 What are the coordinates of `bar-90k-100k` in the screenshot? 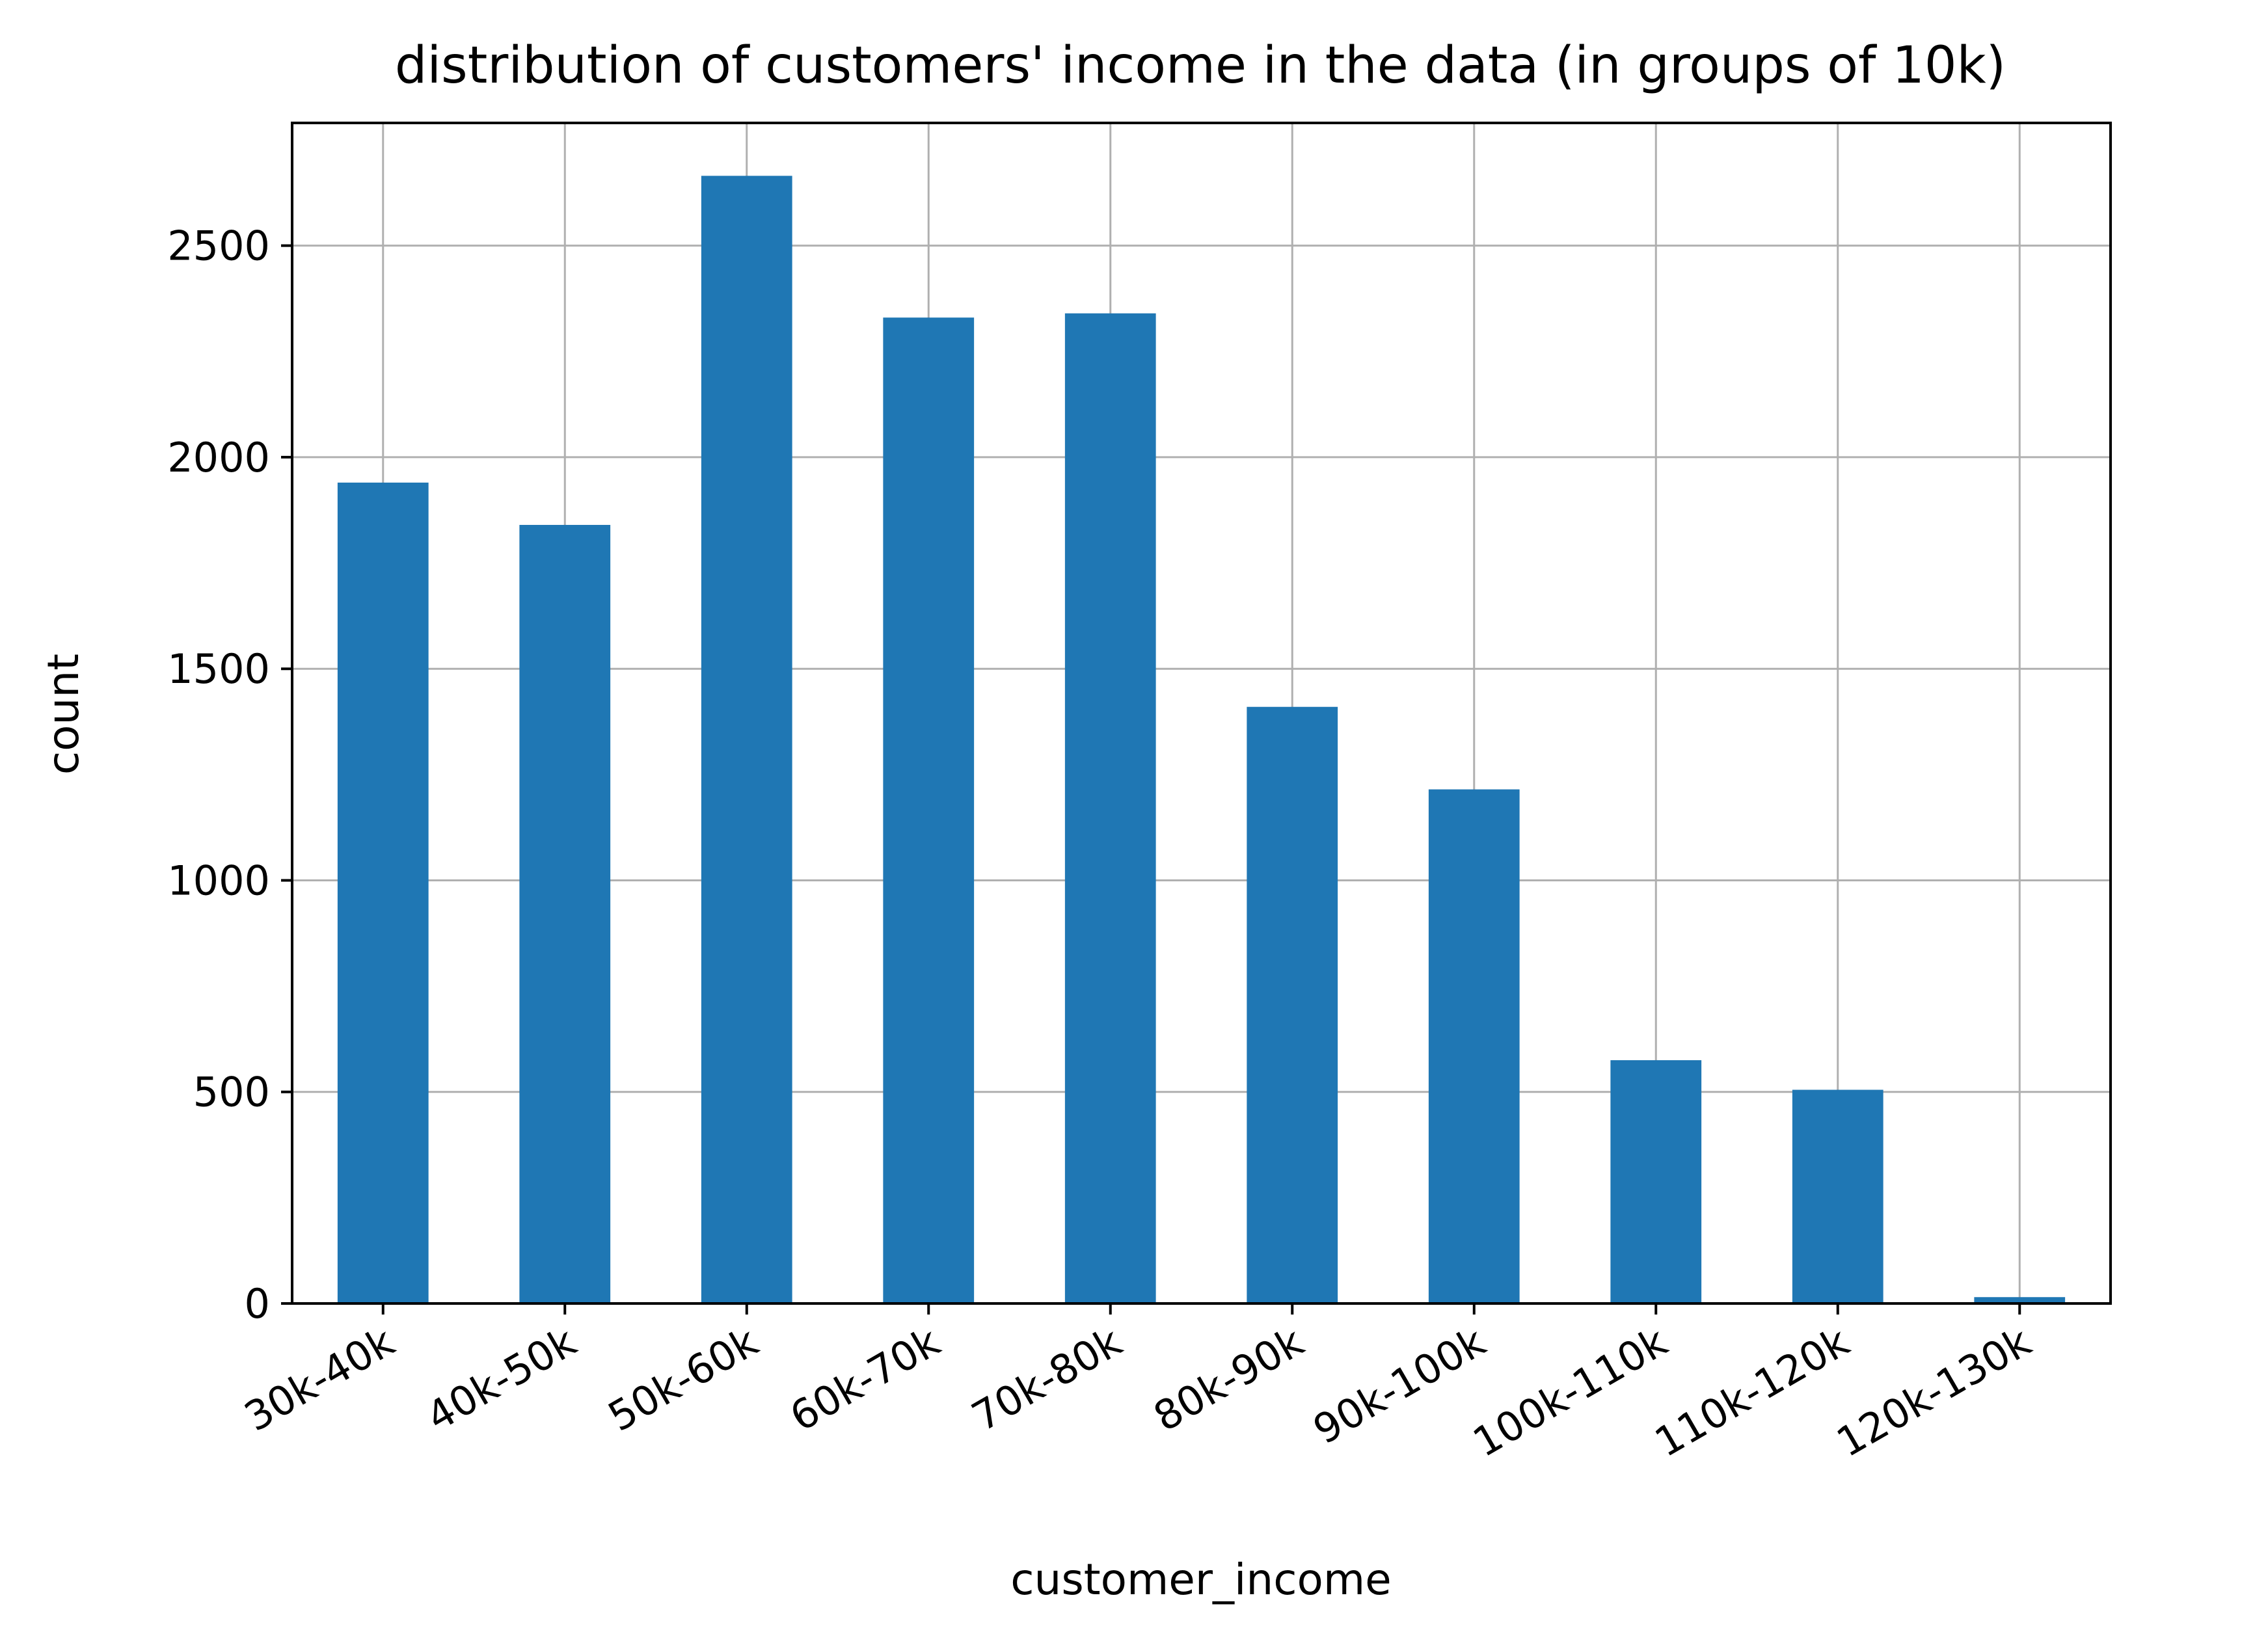 It's located at (1474, 1046).